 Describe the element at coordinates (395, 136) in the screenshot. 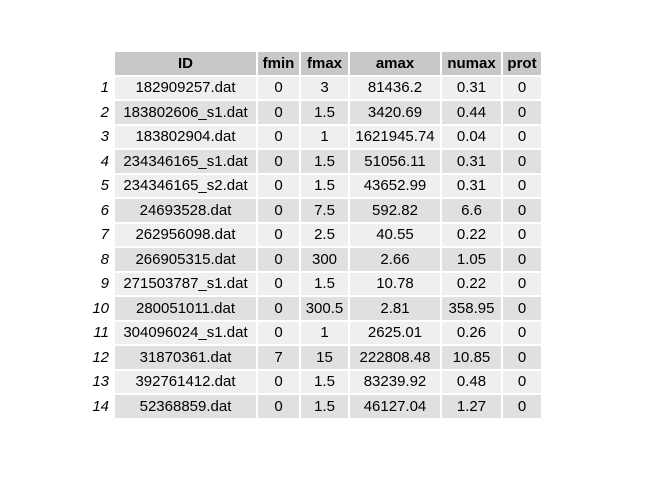

I see `cell-amax: 1621945.74` at that location.